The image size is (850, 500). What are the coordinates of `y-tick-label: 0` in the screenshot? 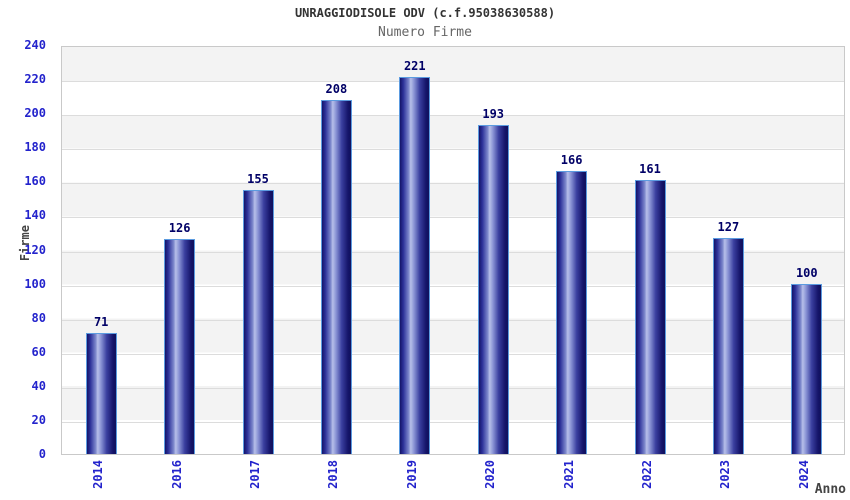 It's located at (42, 454).